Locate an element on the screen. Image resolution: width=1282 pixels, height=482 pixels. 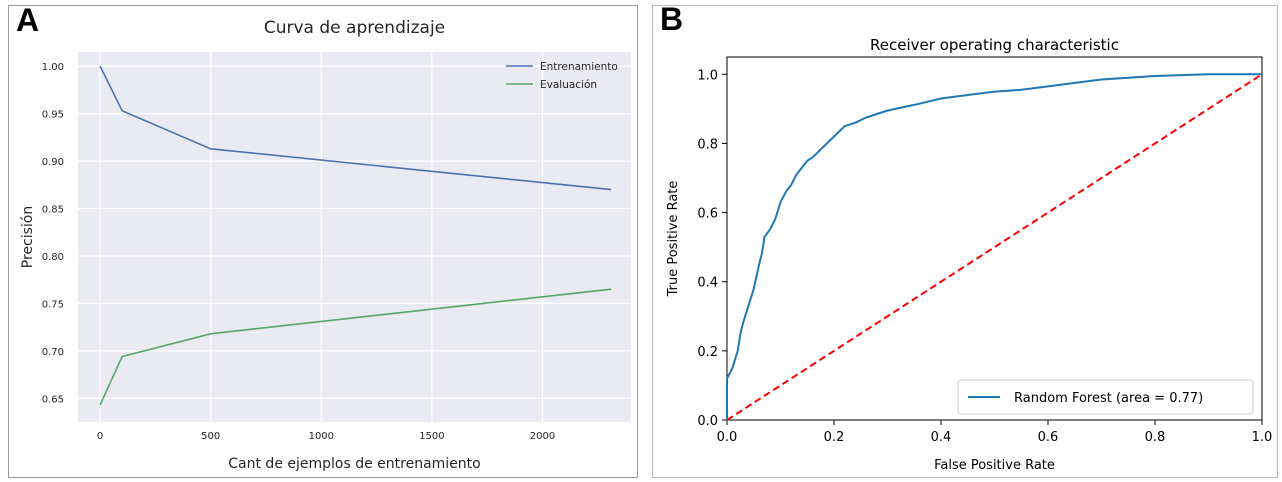
tick-label-a-y: 1.00 is located at coordinates (53, 67).